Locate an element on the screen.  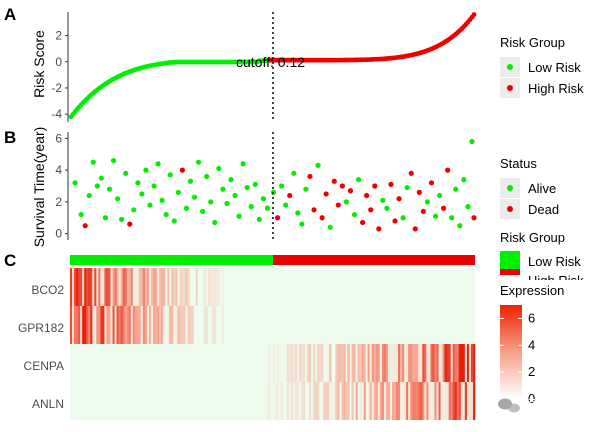
ytick-label-b: 0 is located at coordinates (58, 234).